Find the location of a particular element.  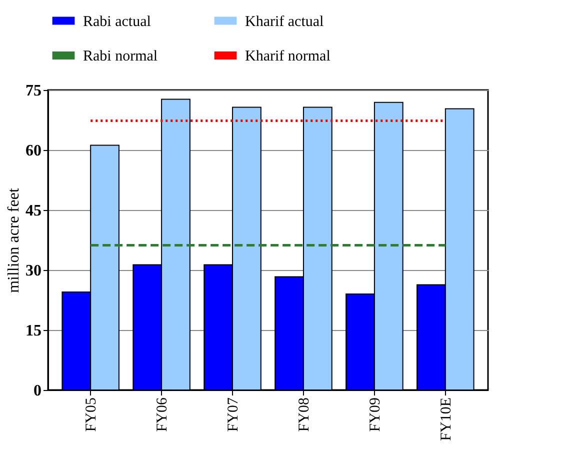

x-tick-label: FY06 is located at coordinates (162, 414).